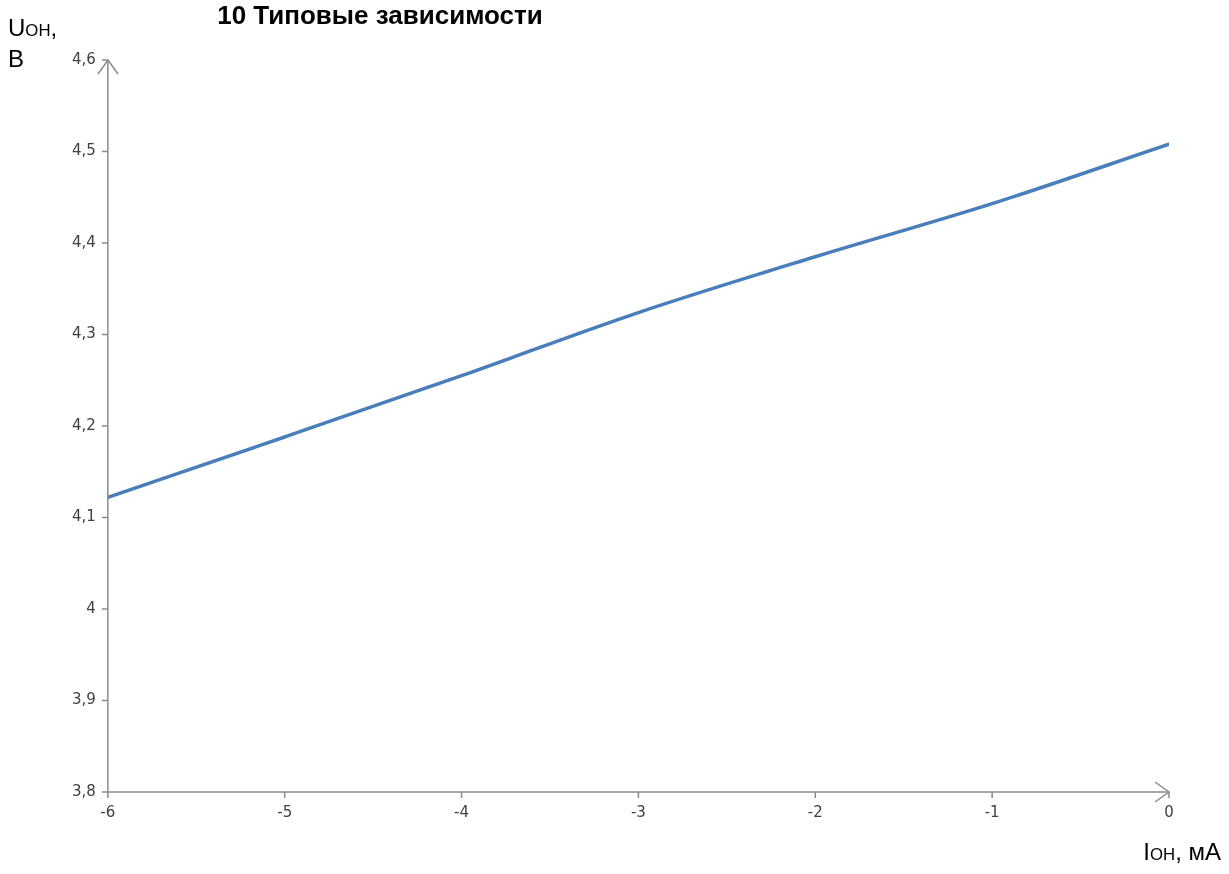  I want to click on y-tick-label: 4,5, so click(84, 150).